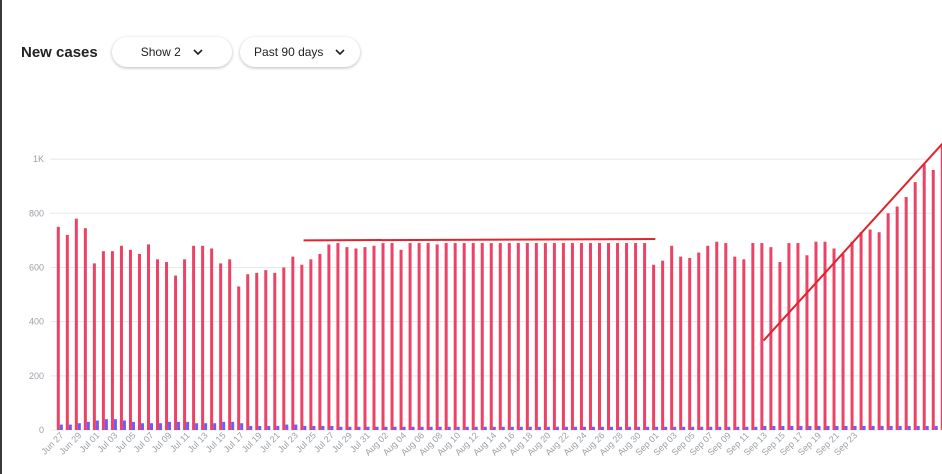 The width and height of the screenshot is (942, 474). I want to click on time-range-dropdown: Past 90 days, so click(299, 52).